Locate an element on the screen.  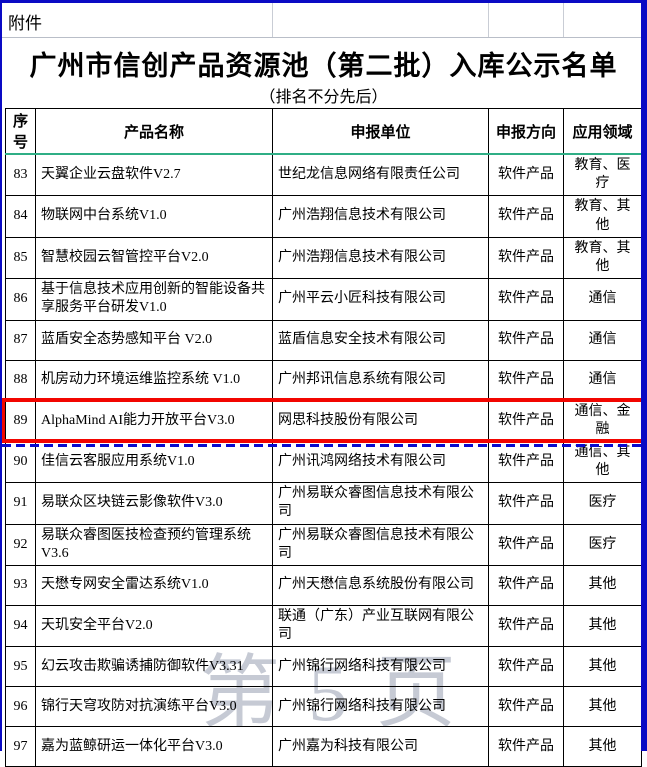
cell-company: 蓝盾信息安全技术有限公司 is located at coordinates (380, 340).